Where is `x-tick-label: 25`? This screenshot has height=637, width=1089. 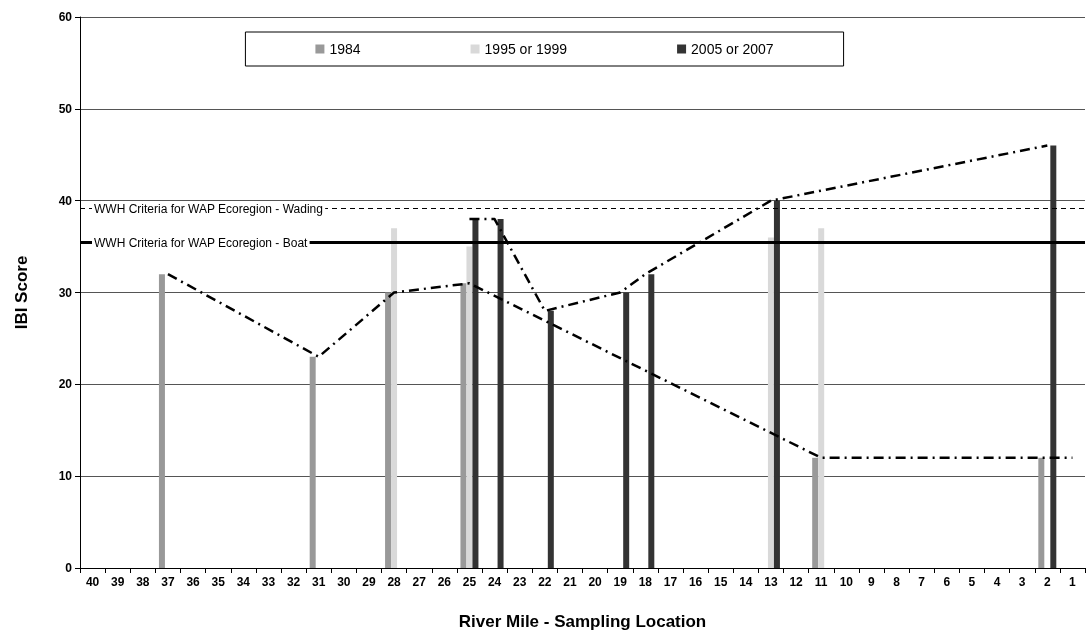
x-tick-label: 25 is located at coordinates (469, 582).